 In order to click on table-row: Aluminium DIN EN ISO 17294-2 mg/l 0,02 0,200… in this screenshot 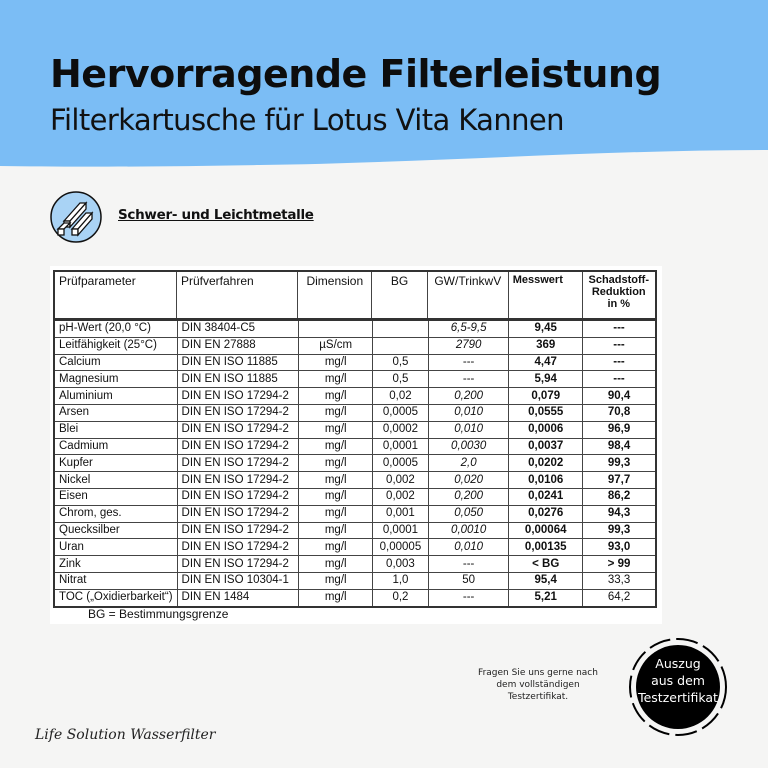, I will do `click(355, 396)`.